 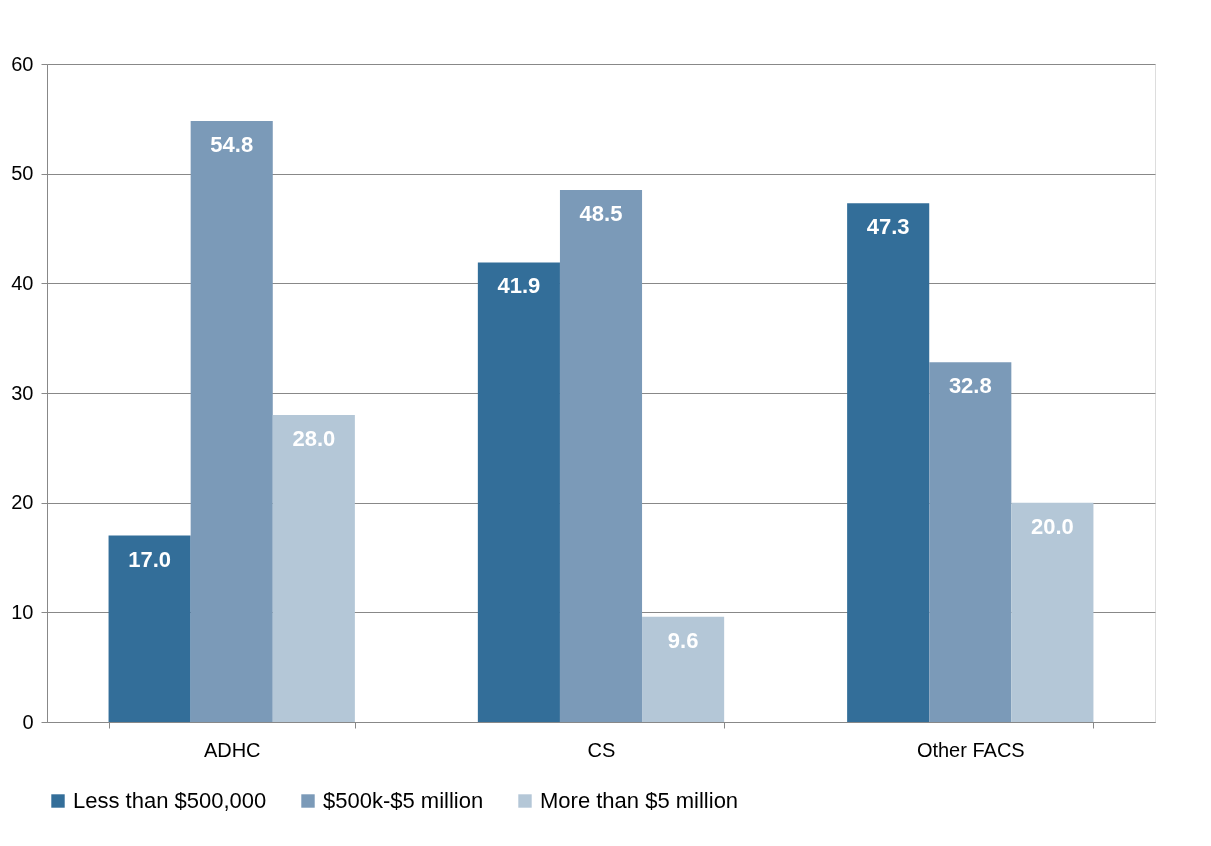 What do you see at coordinates (22, 502) in the screenshot?
I see `y-tick-label: 20` at bounding box center [22, 502].